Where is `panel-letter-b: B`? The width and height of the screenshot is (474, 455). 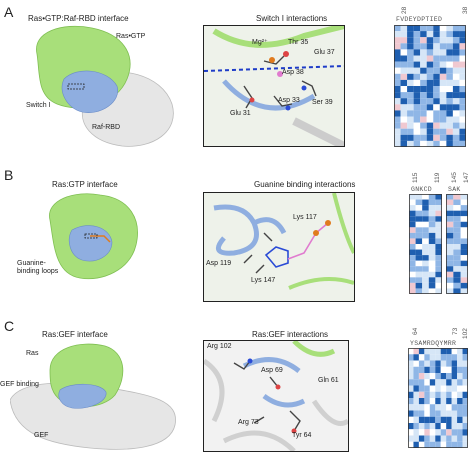 panel-letter-b: B is located at coordinates (9, 175).